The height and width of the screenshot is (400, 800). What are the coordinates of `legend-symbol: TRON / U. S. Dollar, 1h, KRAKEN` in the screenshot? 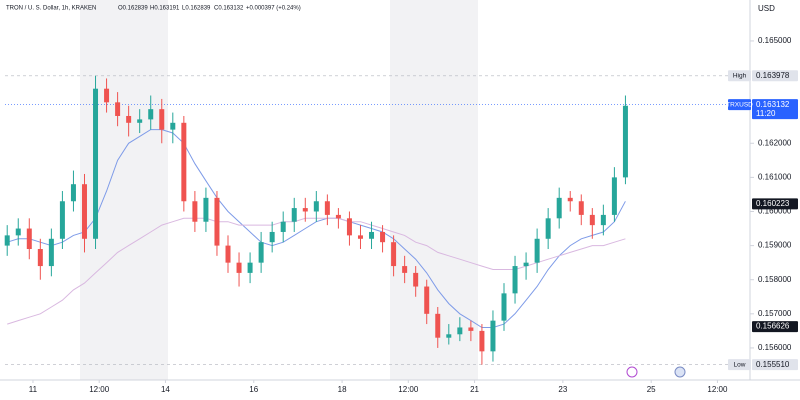 It's located at (51, 9).